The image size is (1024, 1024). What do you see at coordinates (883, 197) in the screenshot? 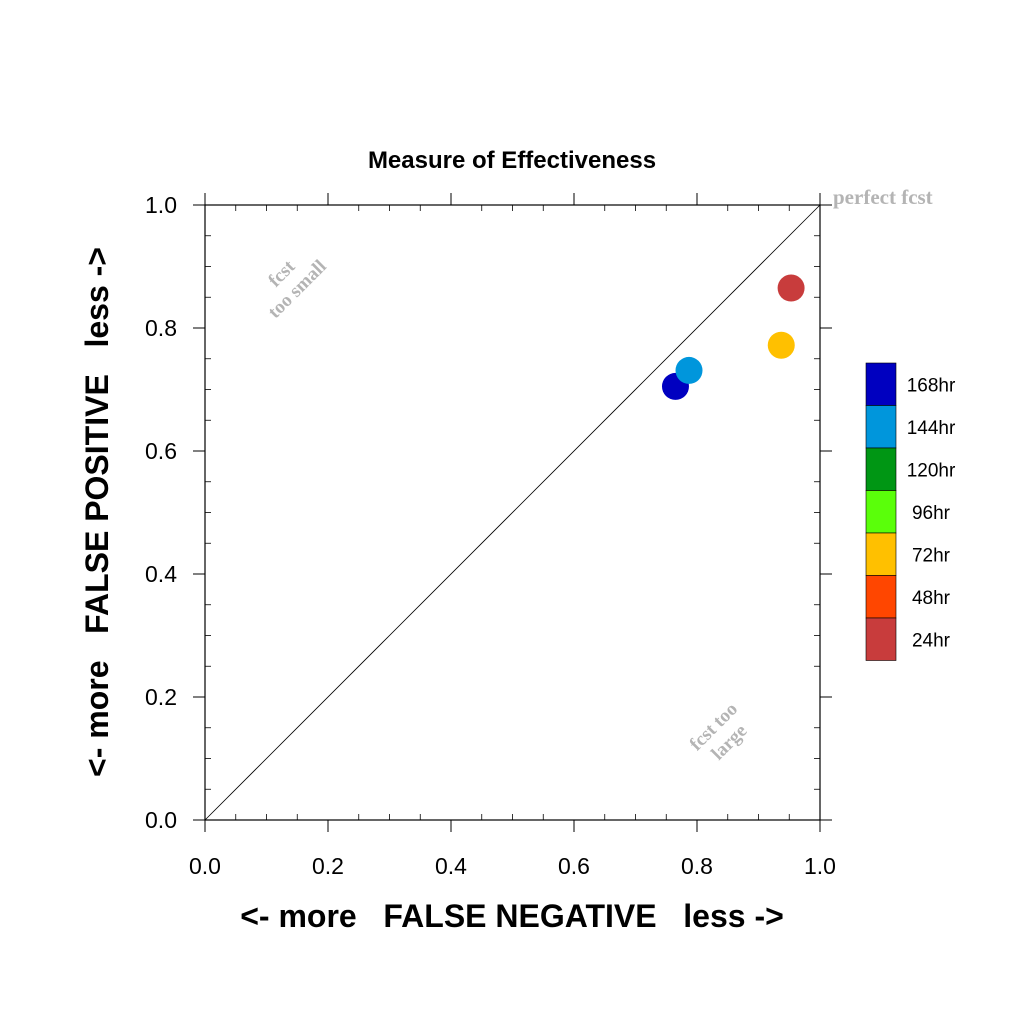
I see `annotation-perfect-fcst: perfect fcst` at bounding box center [883, 197].